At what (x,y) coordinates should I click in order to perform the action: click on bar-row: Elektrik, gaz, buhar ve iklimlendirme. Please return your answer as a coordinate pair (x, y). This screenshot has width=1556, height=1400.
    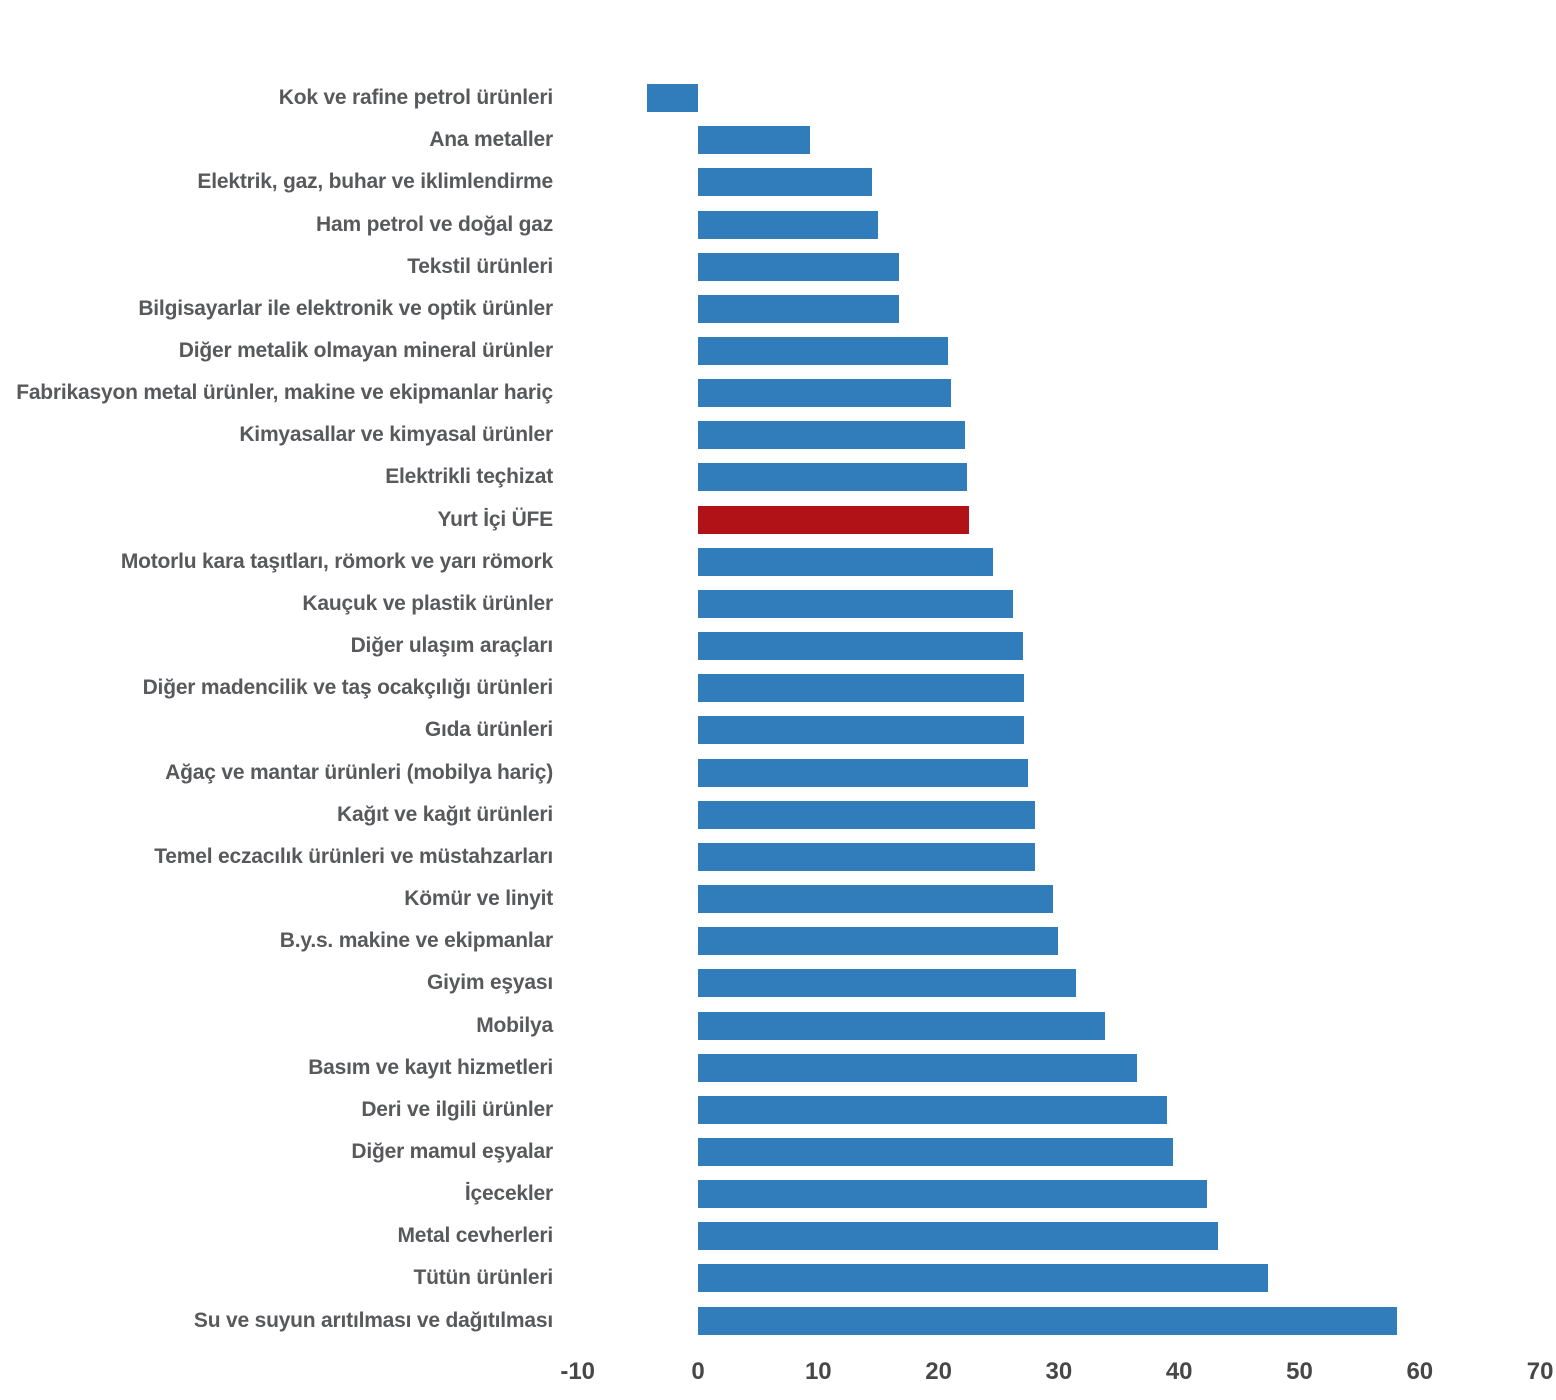
    Looking at the image, I should click on (778, 182).